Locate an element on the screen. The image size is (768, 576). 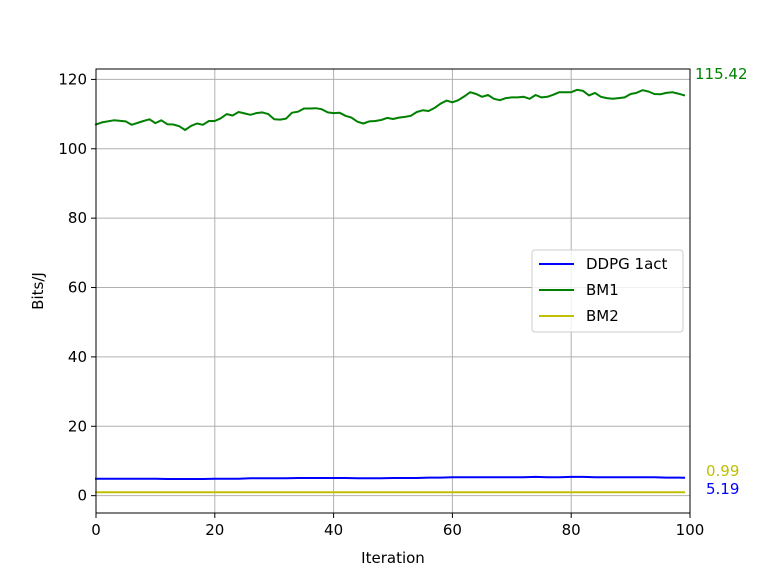
x-tick-label: 80 is located at coordinates (571, 530).